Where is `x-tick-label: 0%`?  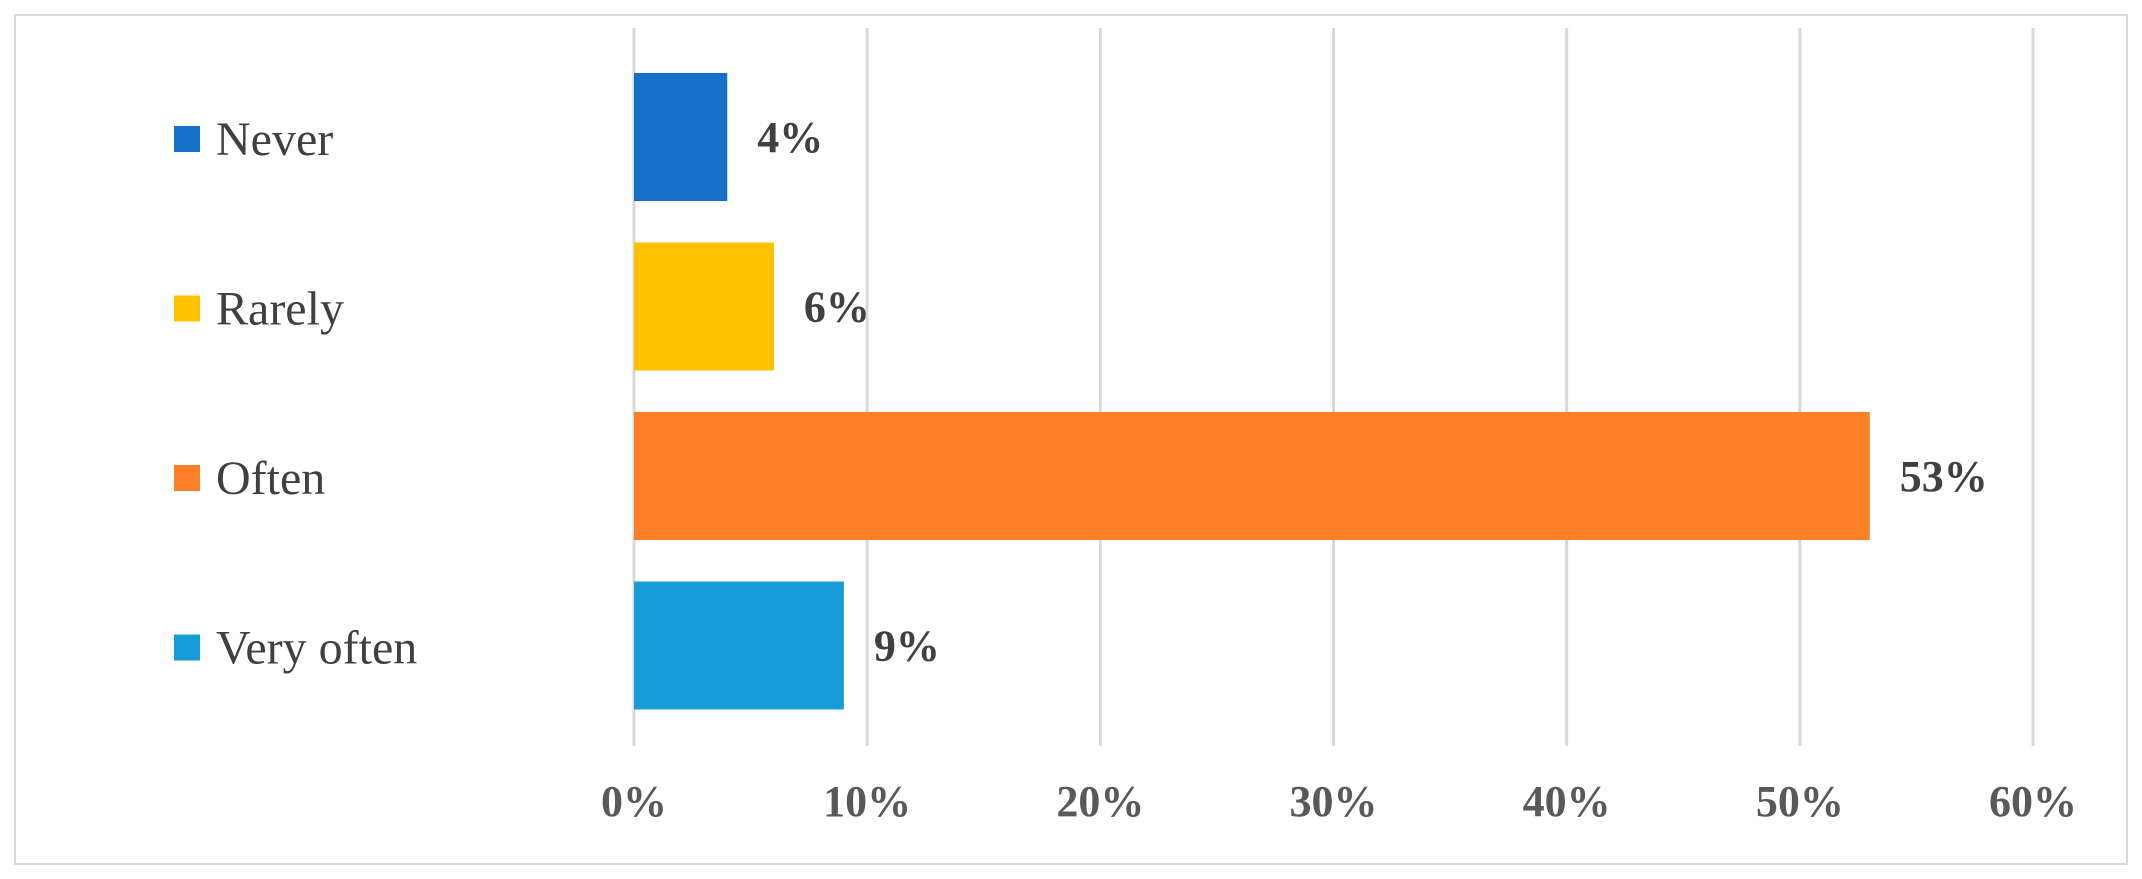 x-tick-label: 0% is located at coordinates (634, 801).